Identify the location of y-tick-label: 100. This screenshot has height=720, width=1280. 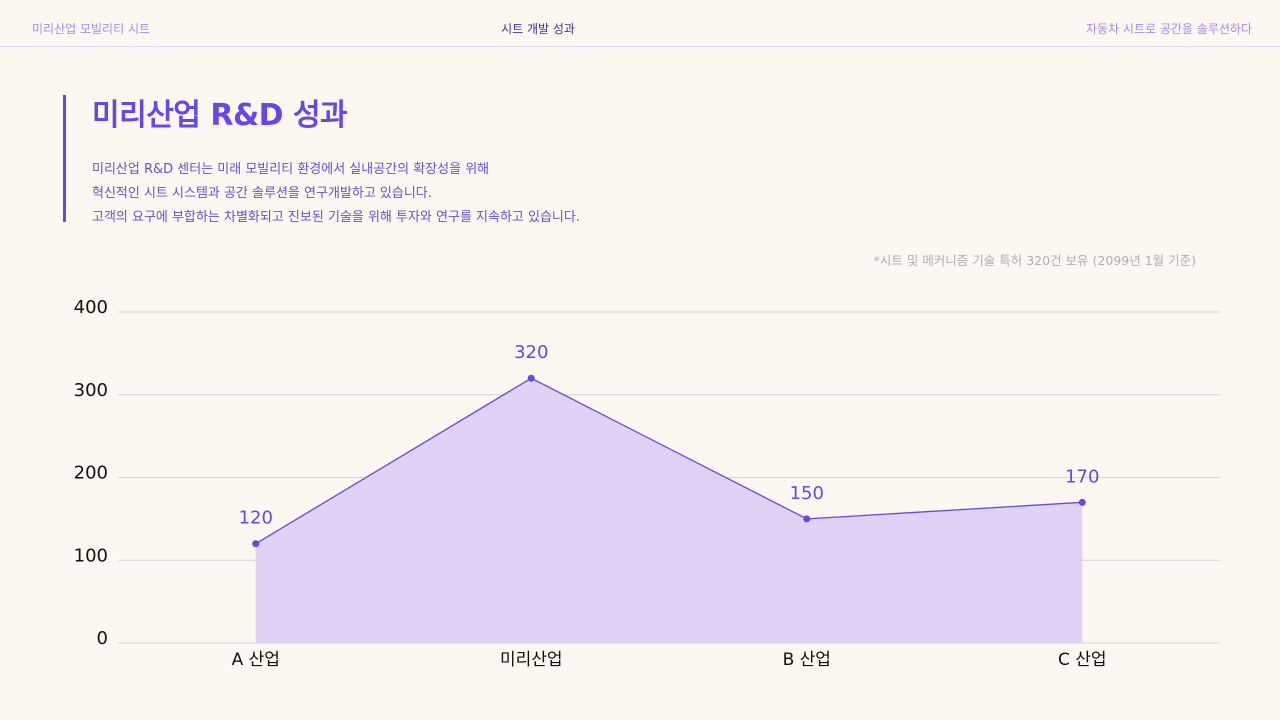
(91, 555).